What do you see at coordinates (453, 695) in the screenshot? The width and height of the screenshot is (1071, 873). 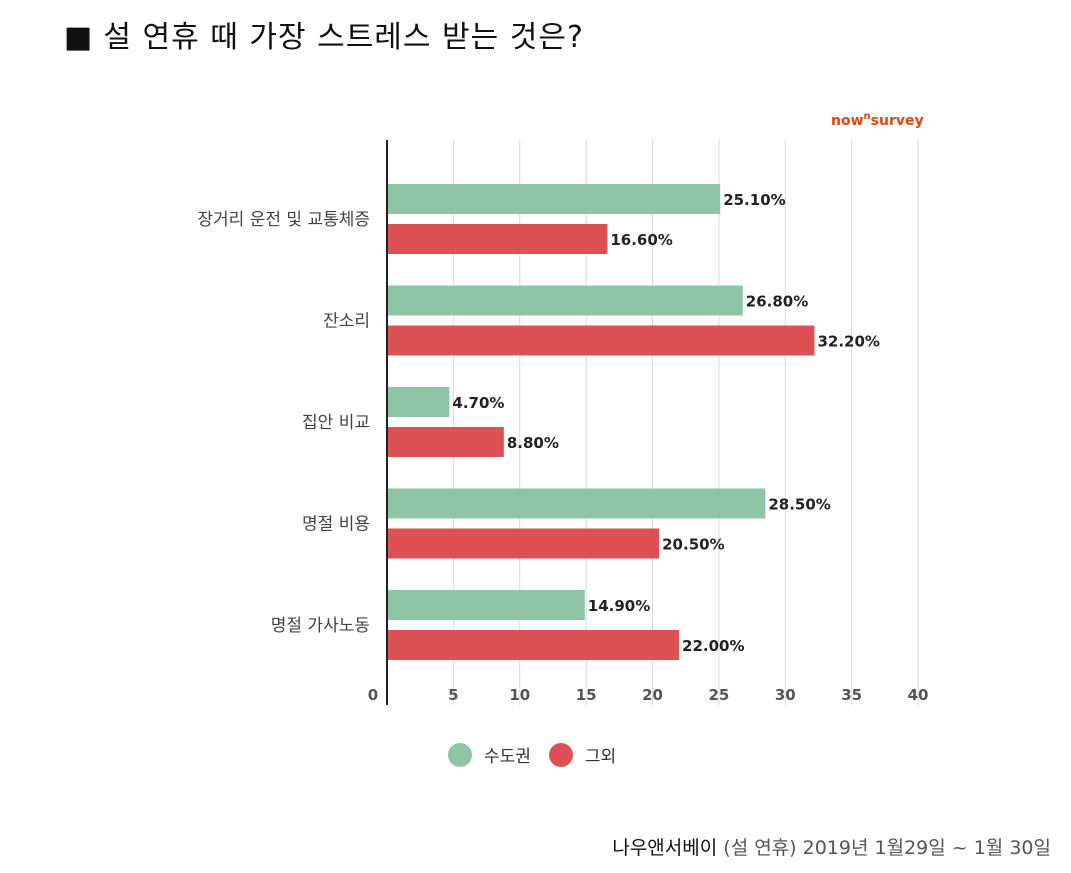 I see `x-tick-label: 5` at bounding box center [453, 695].